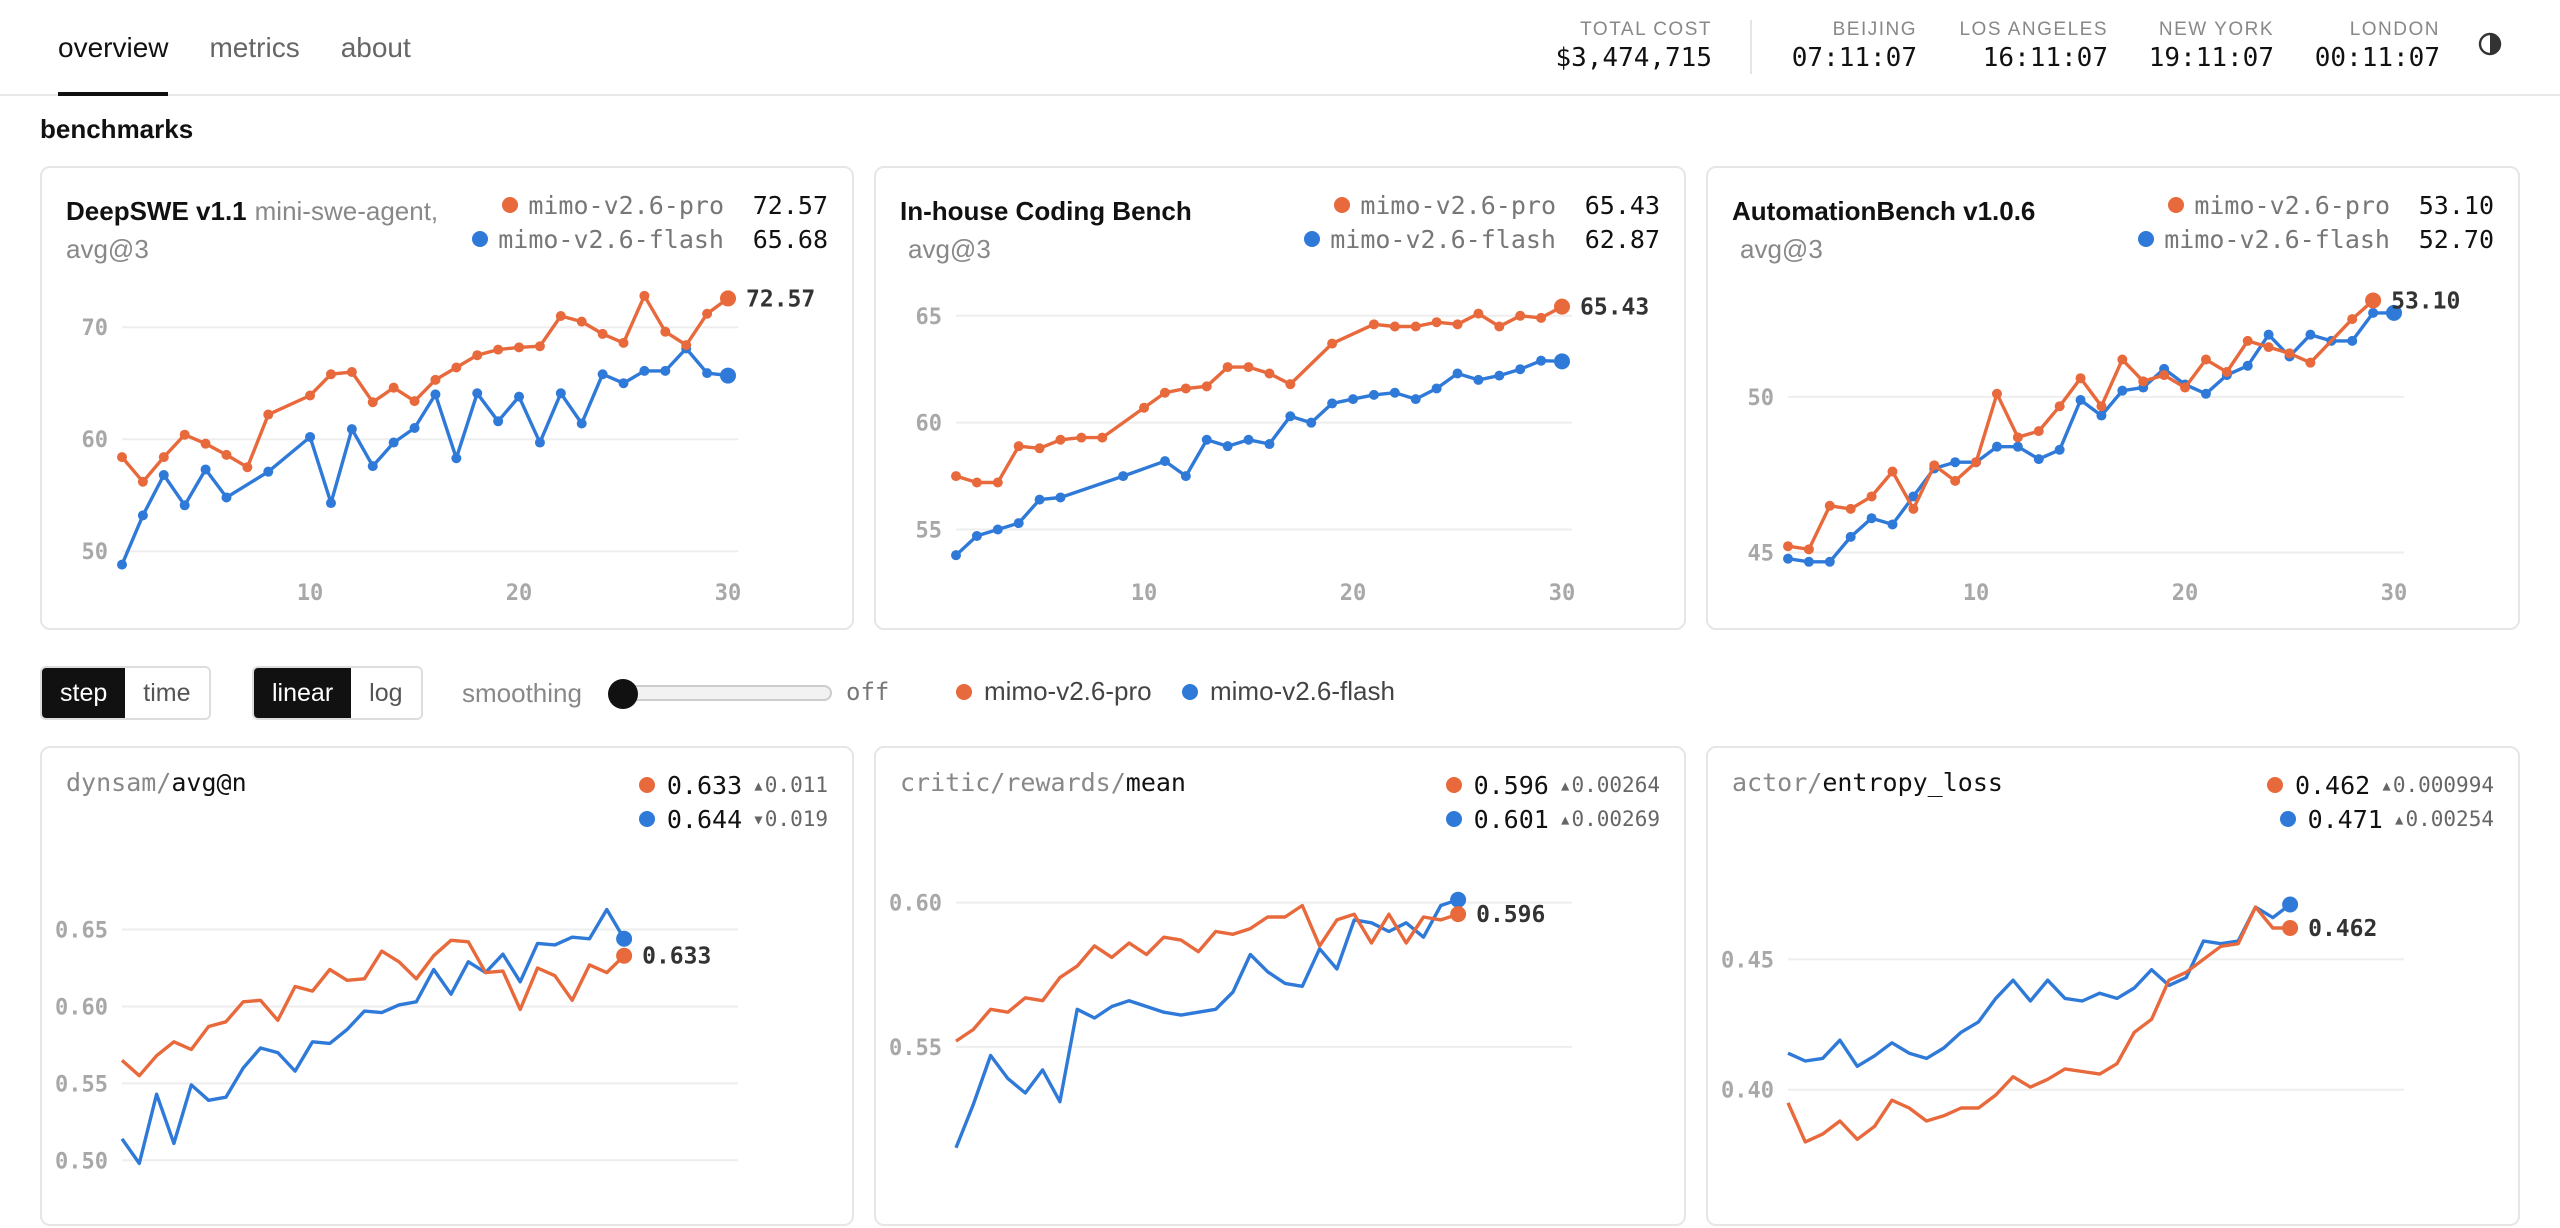 The width and height of the screenshot is (2560, 1228). What do you see at coordinates (1609, 819) in the screenshot?
I see `metric-delta: ▴0.00269` at bounding box center [1609, 819].